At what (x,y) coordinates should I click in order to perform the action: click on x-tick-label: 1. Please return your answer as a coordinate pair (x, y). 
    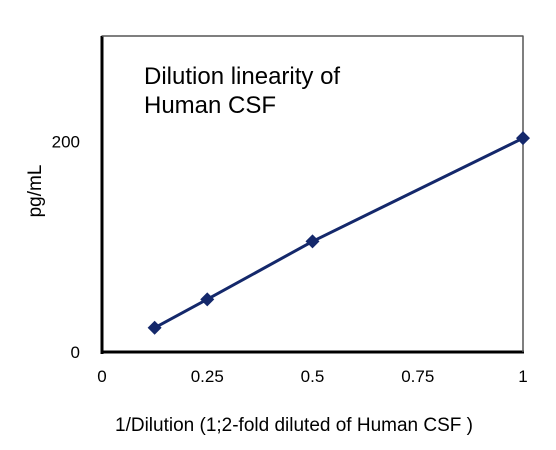
    Looking at the image, I should click on (522, 376).